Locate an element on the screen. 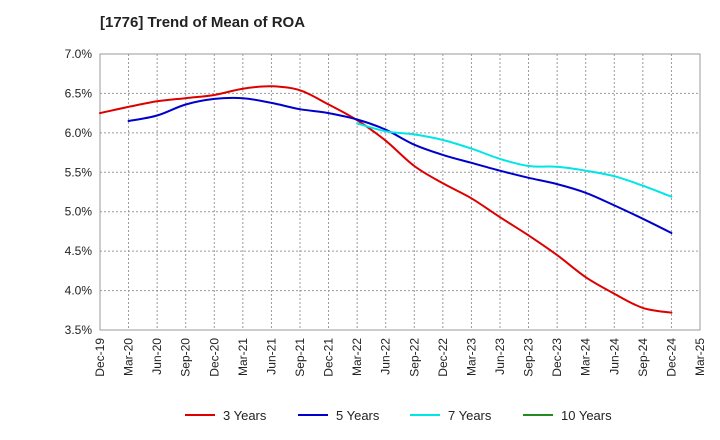  x-tick-label: Sep-23 is located at coordinates (529, 357).